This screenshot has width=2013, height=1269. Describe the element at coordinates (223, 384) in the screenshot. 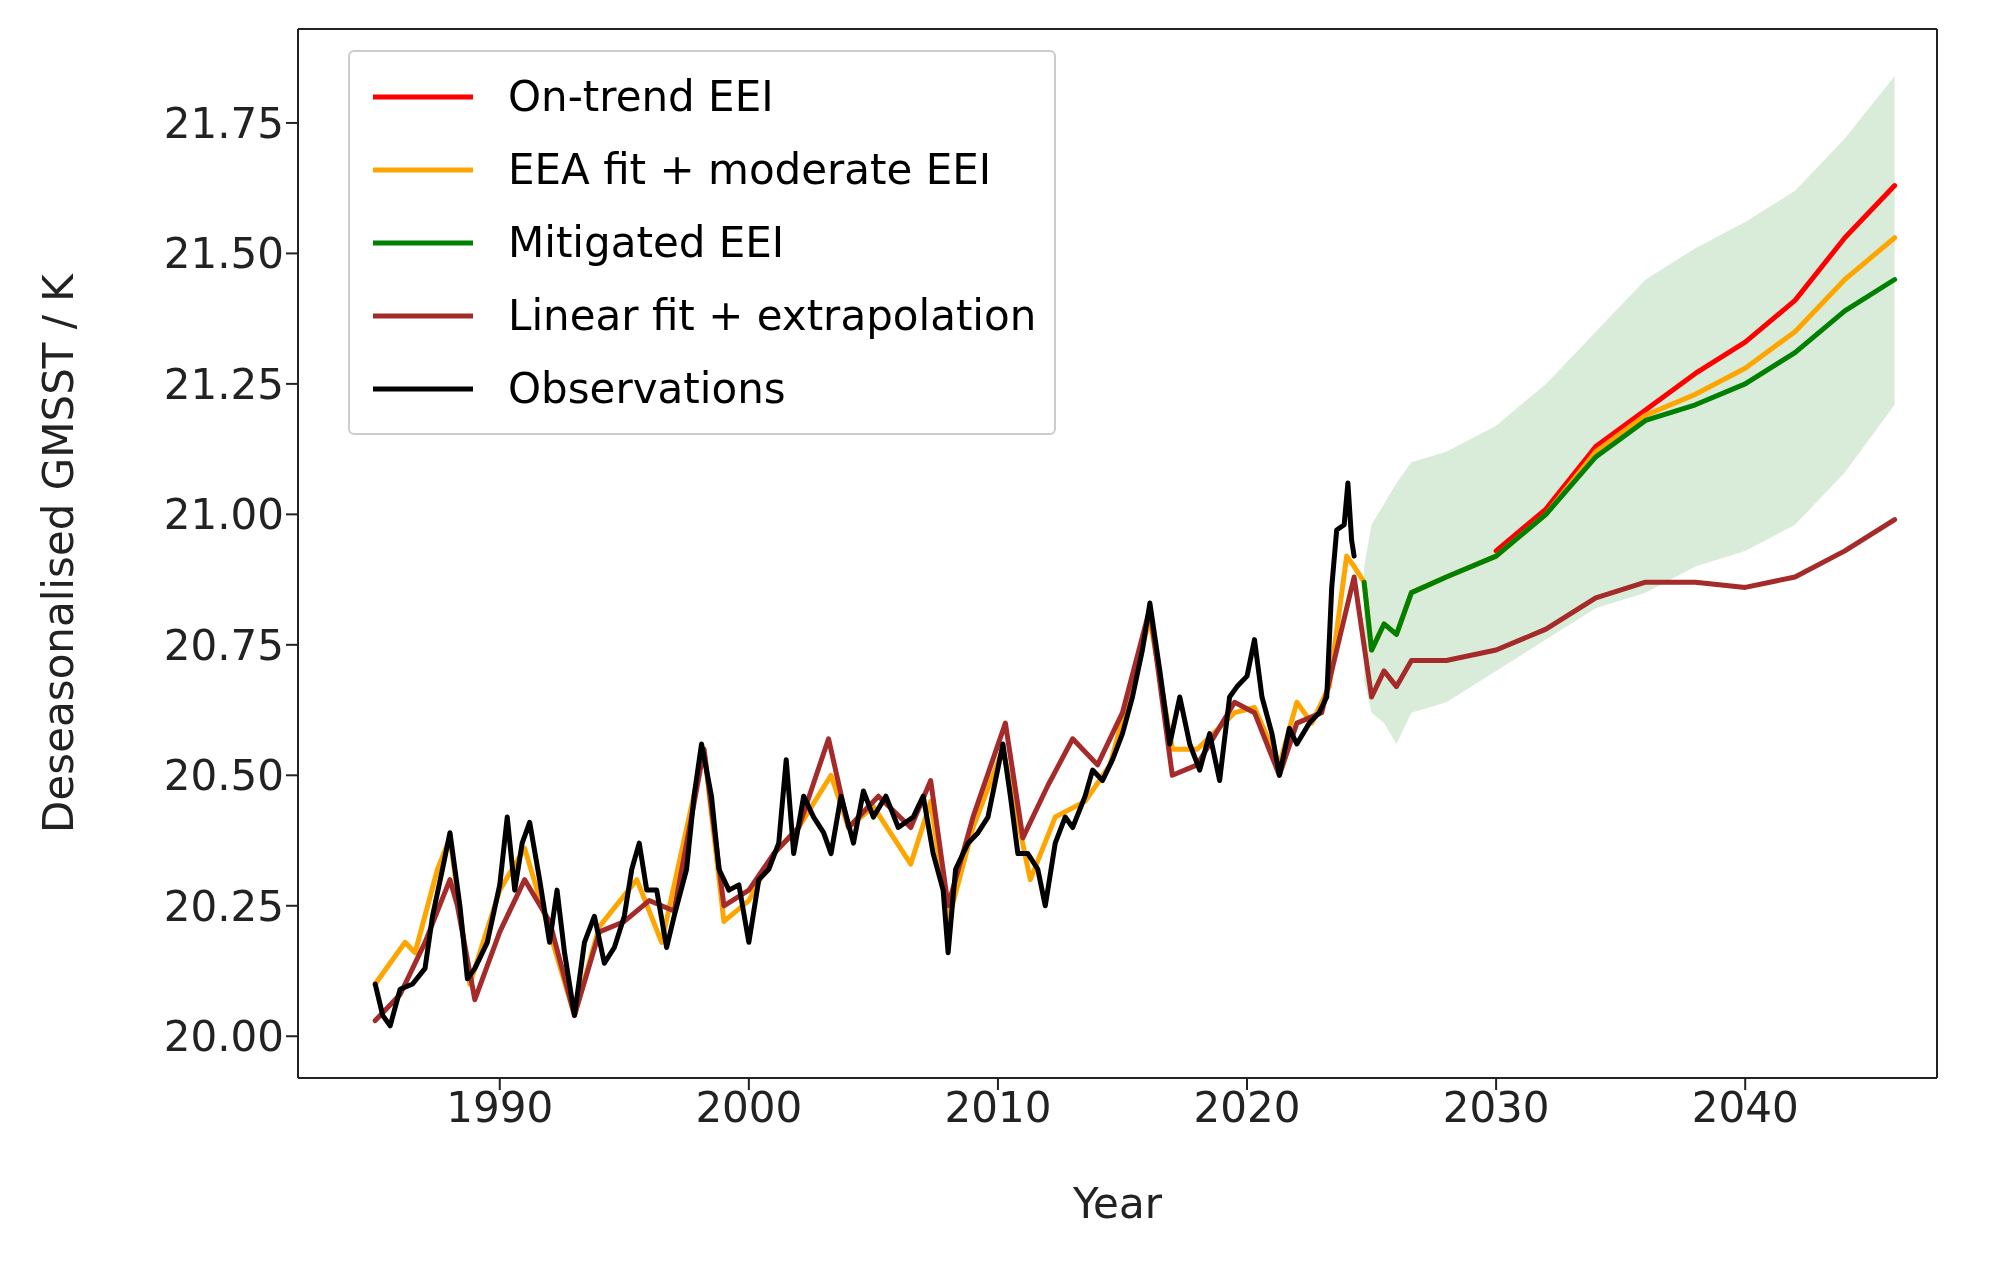

I see `y-tick-label: 21.25` at that location.